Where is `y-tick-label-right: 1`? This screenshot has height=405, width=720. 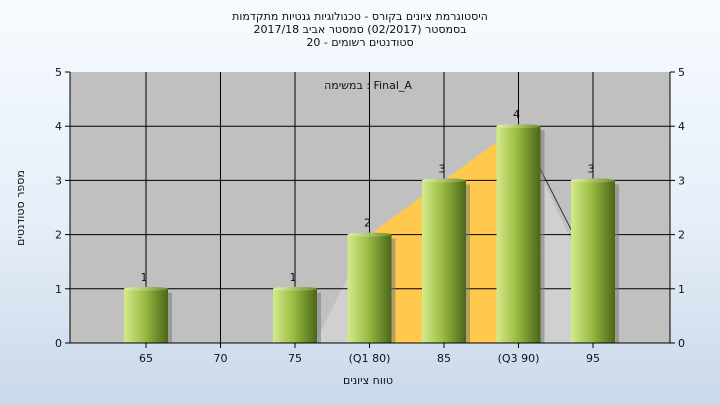 y-tick-label-right: 1 is located at coordinates (681, 289).